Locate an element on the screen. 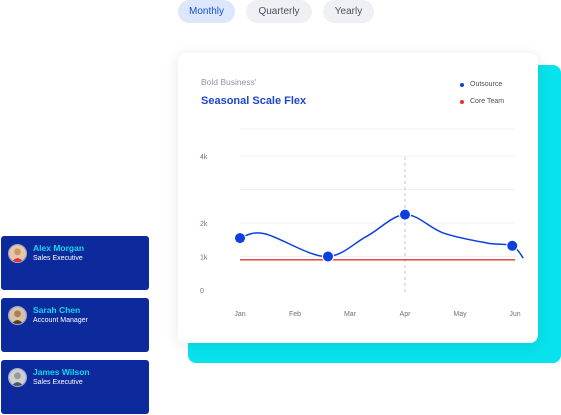  x-tick-label: Mar is located at coordinates (350, 314).